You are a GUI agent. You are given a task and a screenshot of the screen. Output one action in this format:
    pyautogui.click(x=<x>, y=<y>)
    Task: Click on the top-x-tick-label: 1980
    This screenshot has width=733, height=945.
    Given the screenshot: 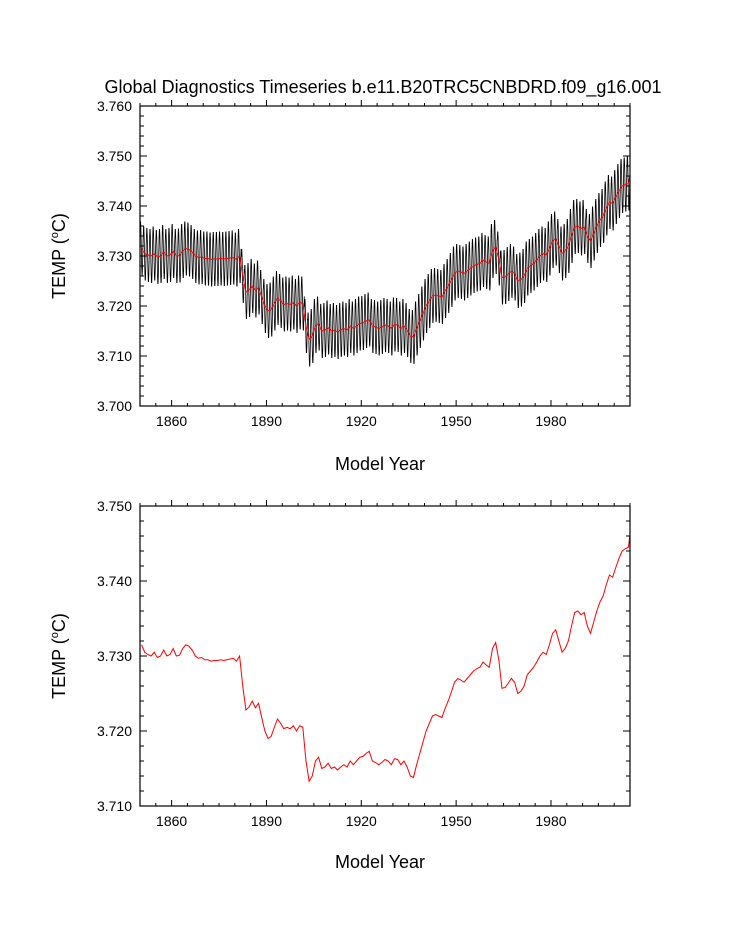 What is the action you would take?
    pyautogui.click(x=550, y=421)
    